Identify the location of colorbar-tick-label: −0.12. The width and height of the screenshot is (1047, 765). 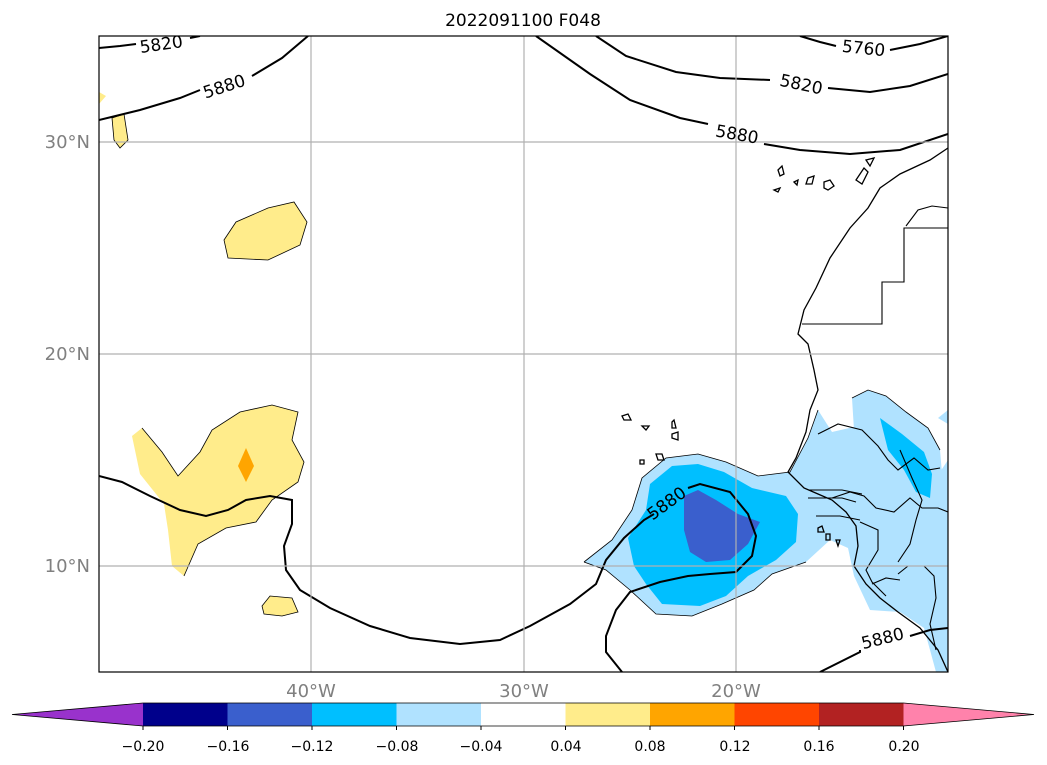
(312, 747).